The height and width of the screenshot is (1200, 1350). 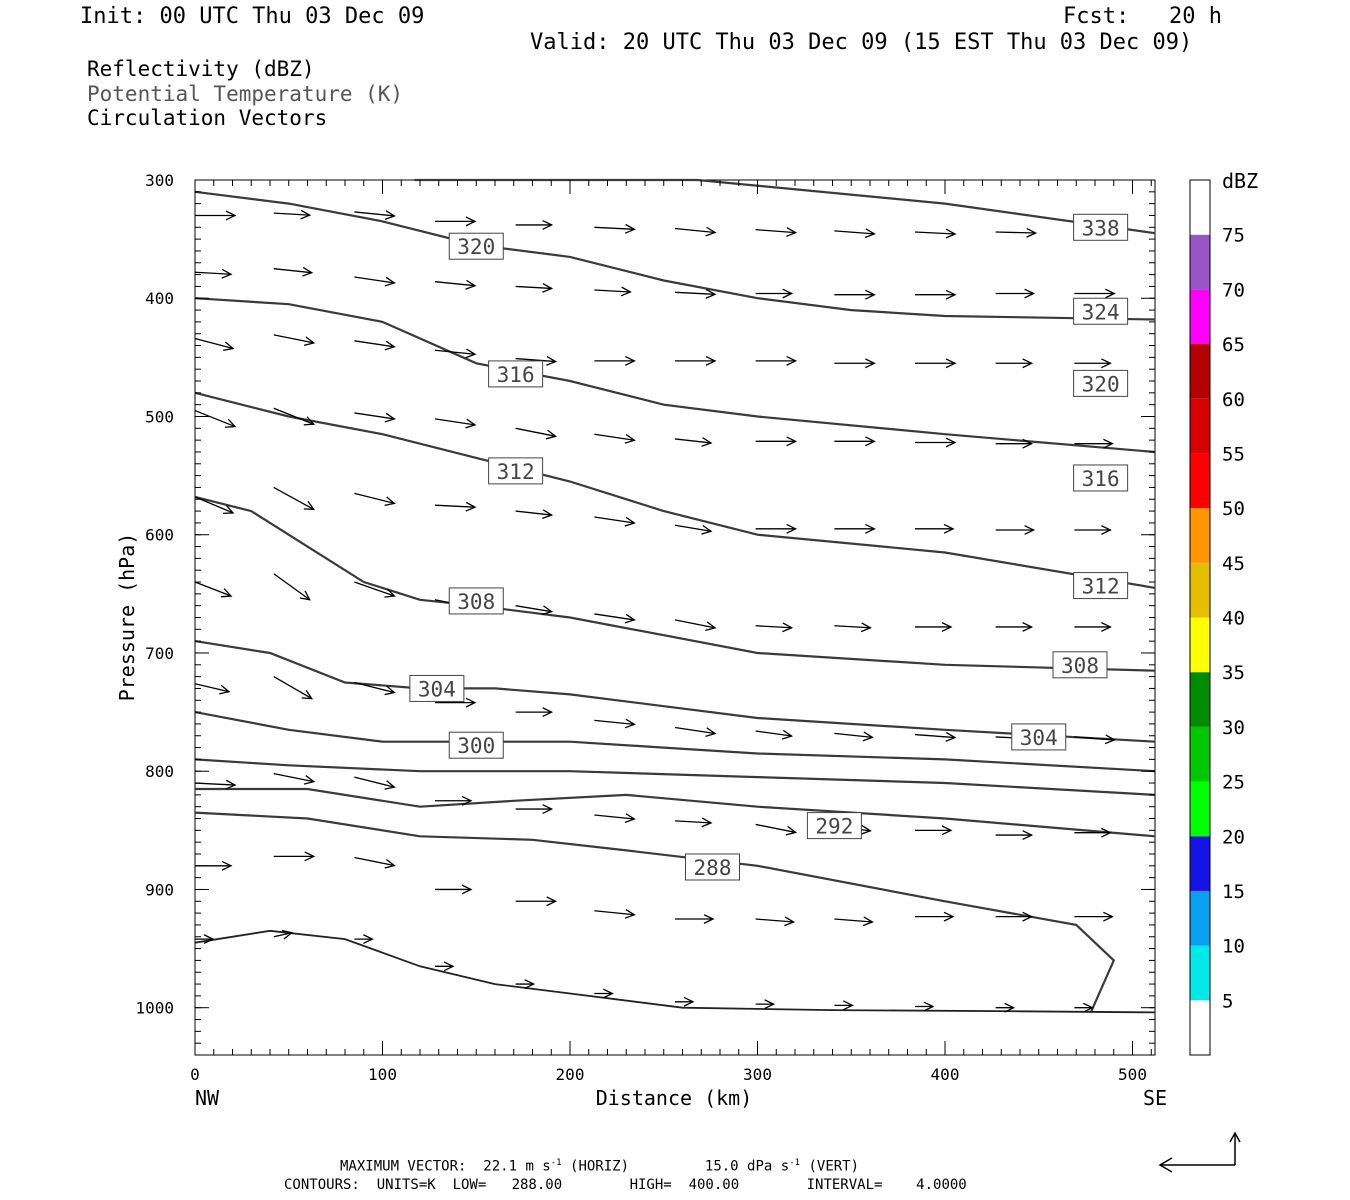 I want to click on horiz-value: 22.1 m s, so click(x=517, y=1166).